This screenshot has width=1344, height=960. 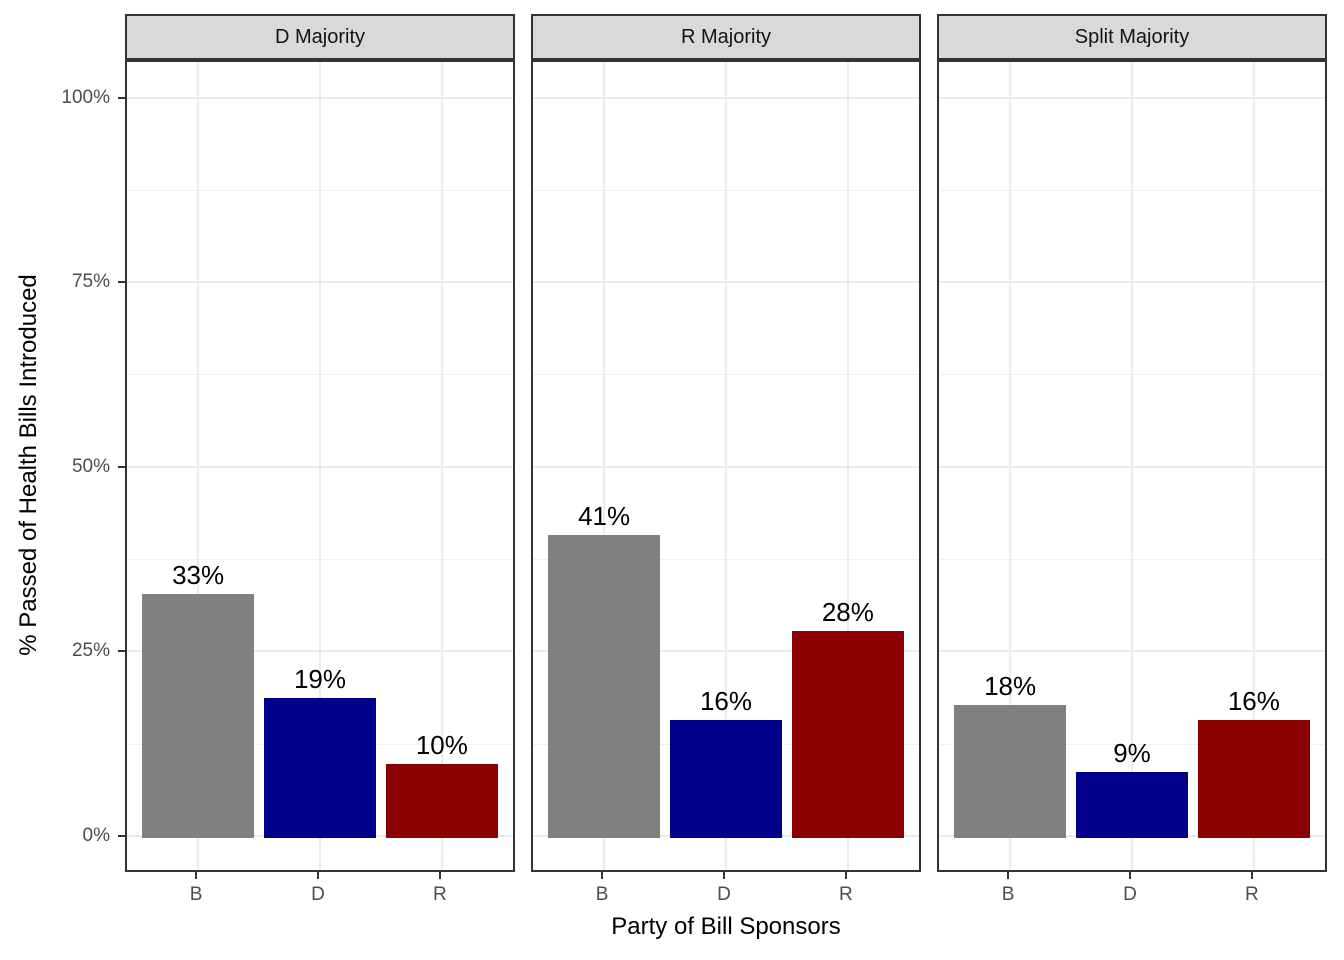 I want to click on facet-strip-label: D Majority, so click(x=319, y=36).